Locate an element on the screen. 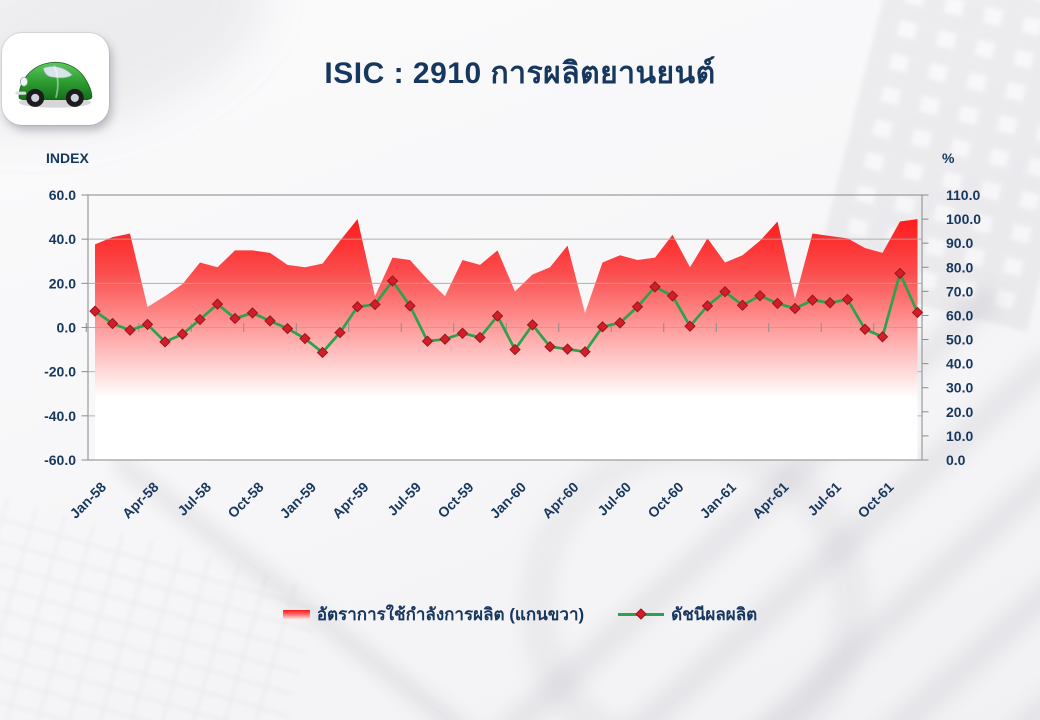 The width and height of the screenshot is (1040, 720). legend-label-production-index: ดัชนีผลผลิต is located at coordinates (714, 614).